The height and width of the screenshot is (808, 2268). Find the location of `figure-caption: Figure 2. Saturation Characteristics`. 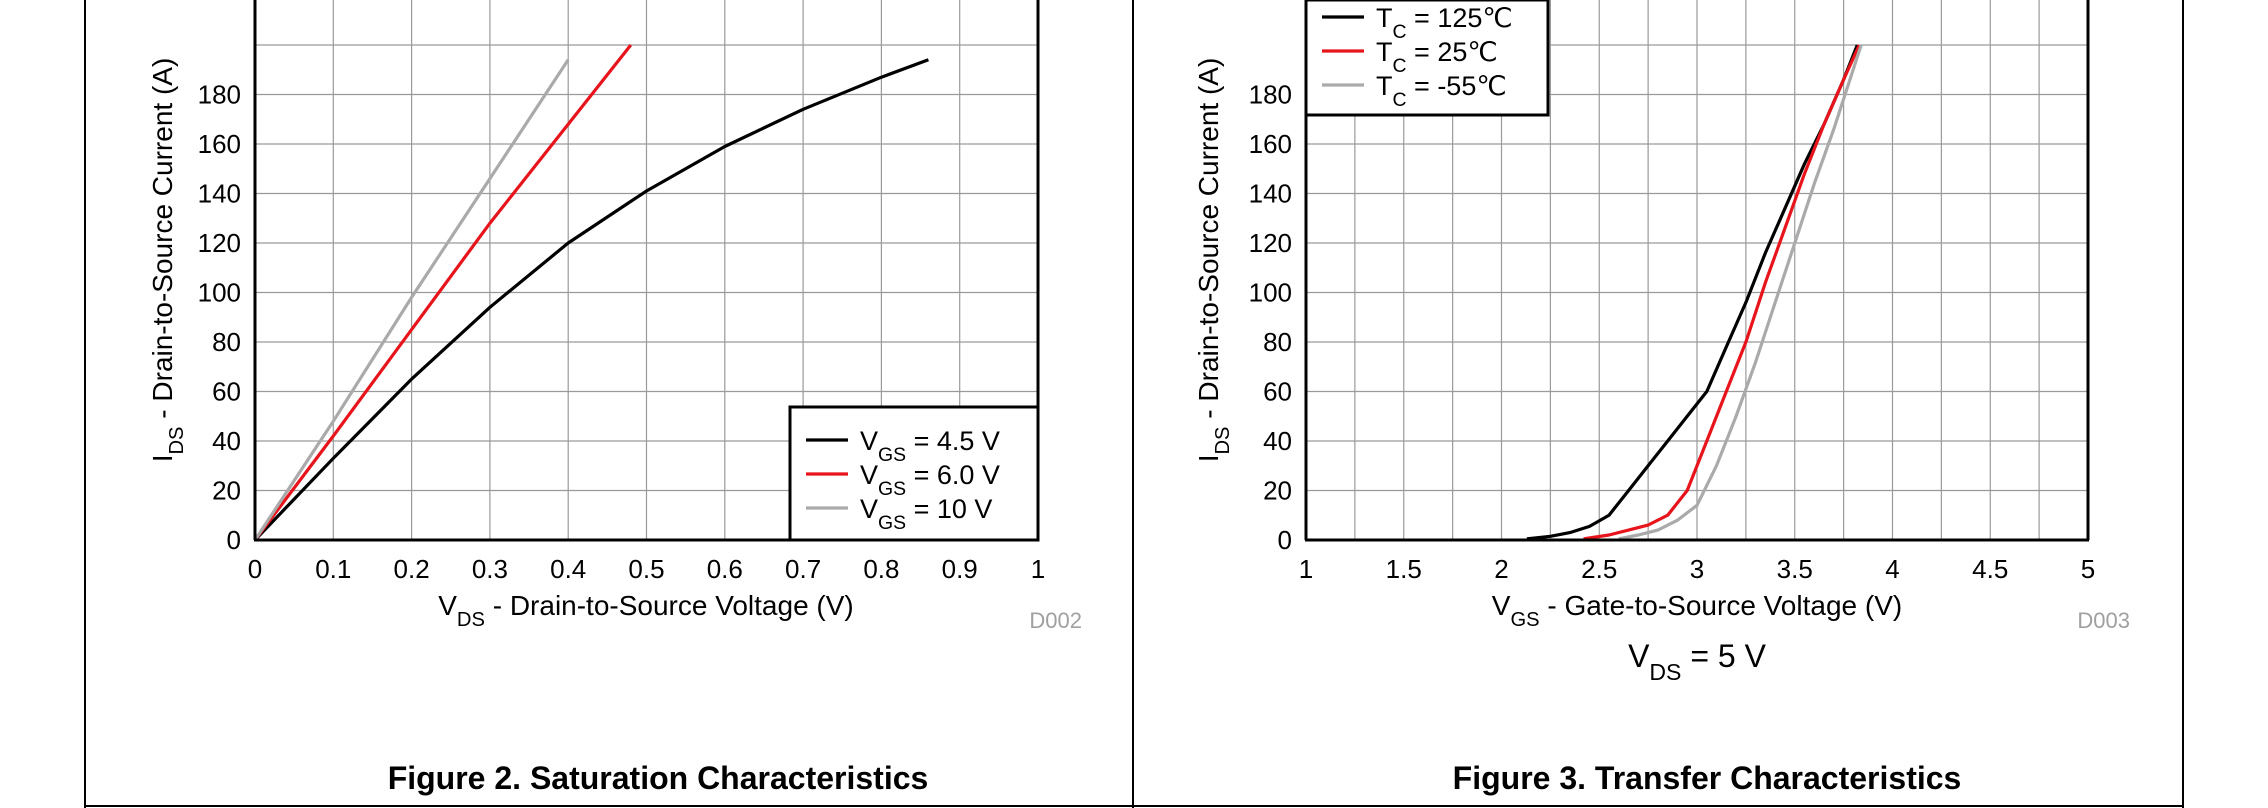

figure-caption: Figure 2. Saturation Characteristics is located at coordinates (658, 778).